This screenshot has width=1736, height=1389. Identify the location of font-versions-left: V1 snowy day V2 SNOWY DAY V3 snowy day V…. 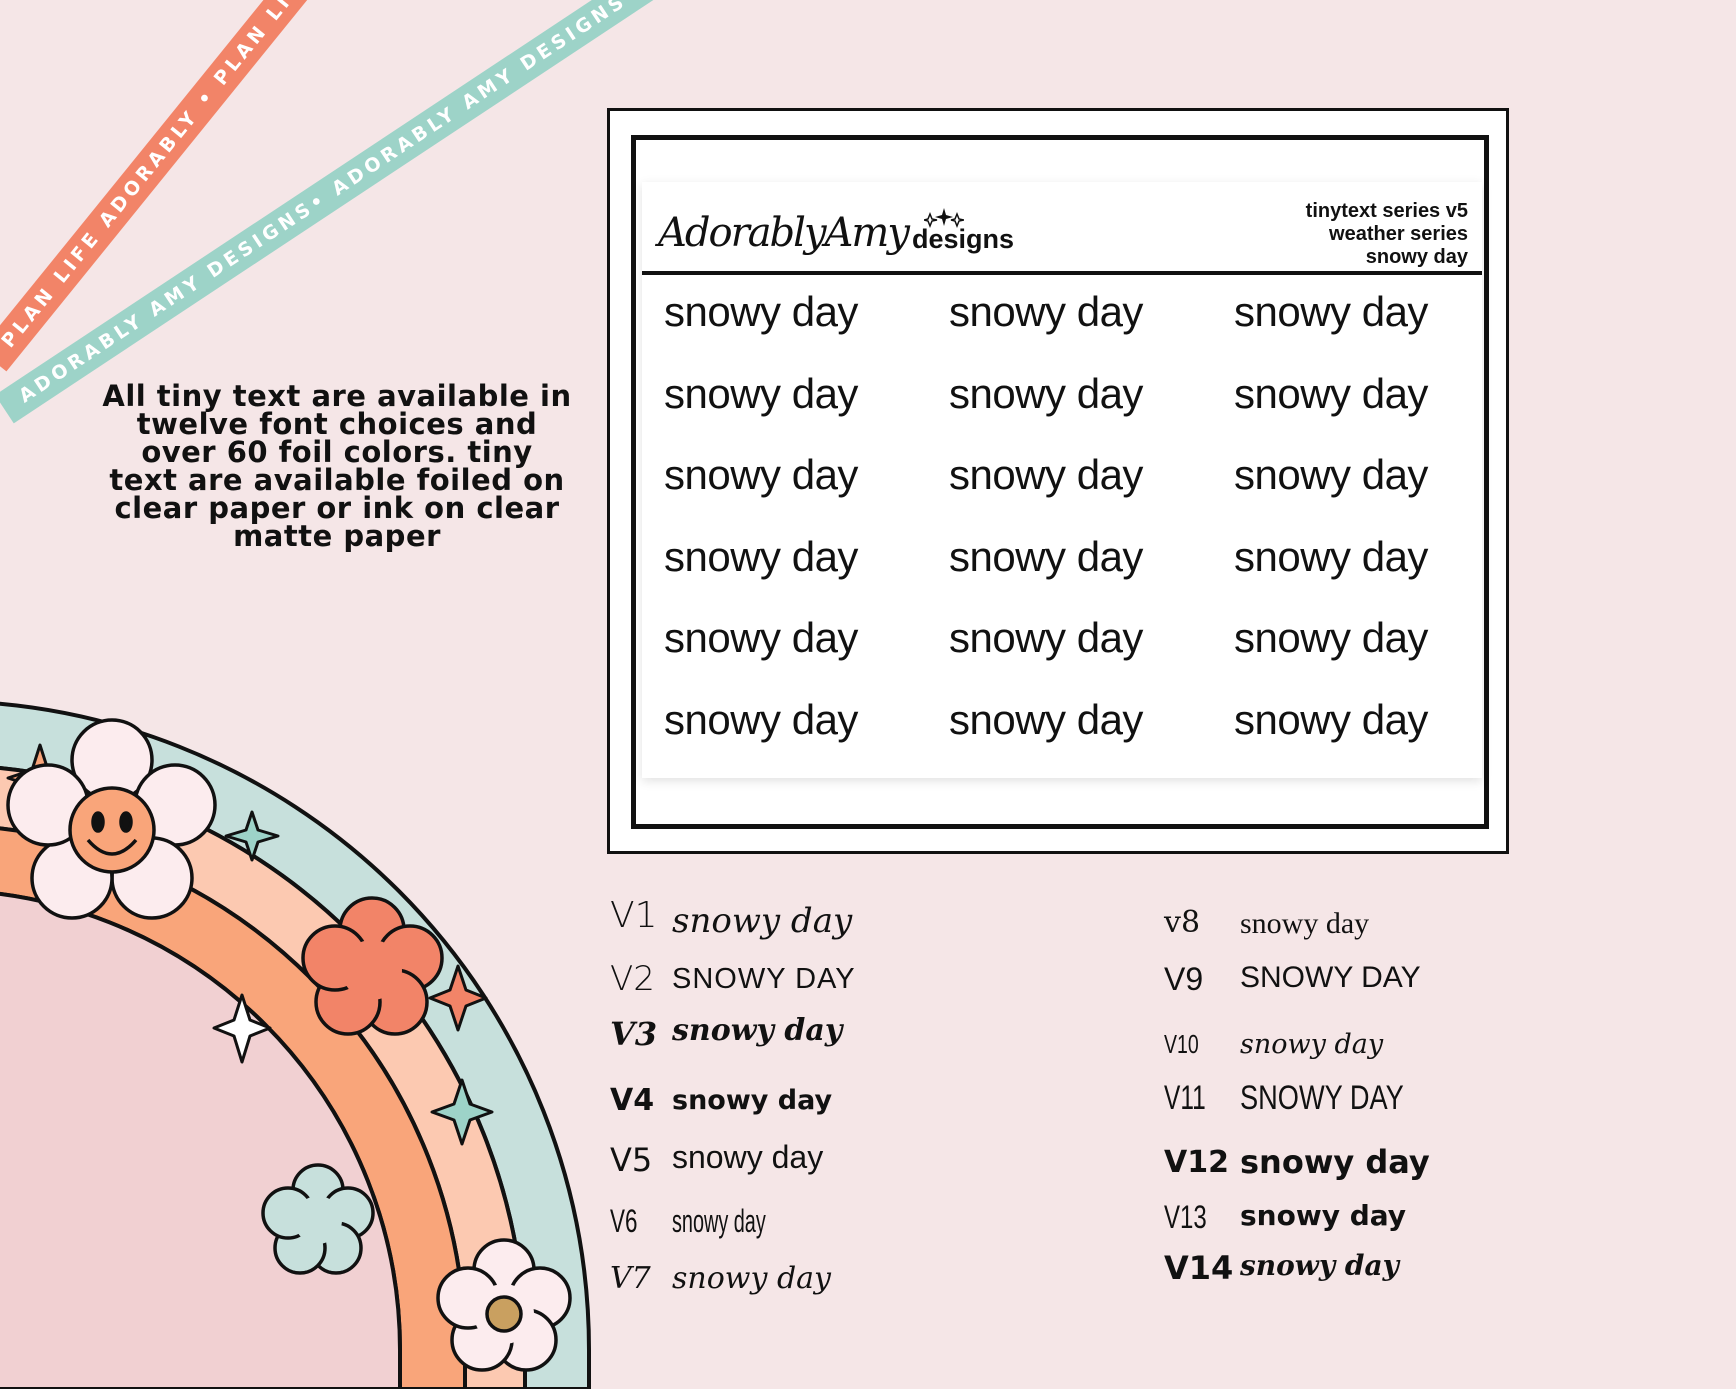
(820, 1100).